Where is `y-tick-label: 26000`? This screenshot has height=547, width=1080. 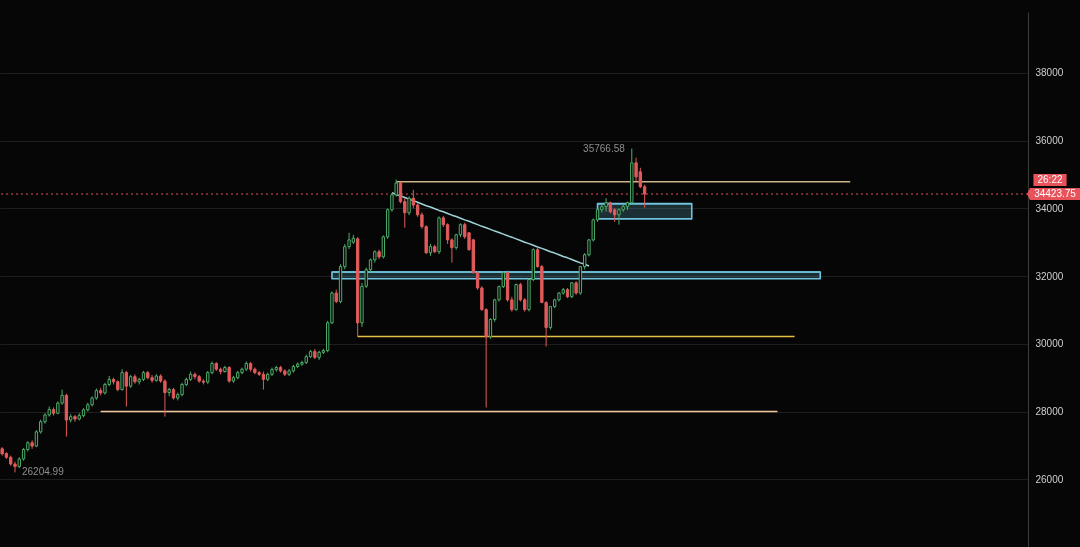 y-tick-label: 26000 is located at coordinates (1049, 479).